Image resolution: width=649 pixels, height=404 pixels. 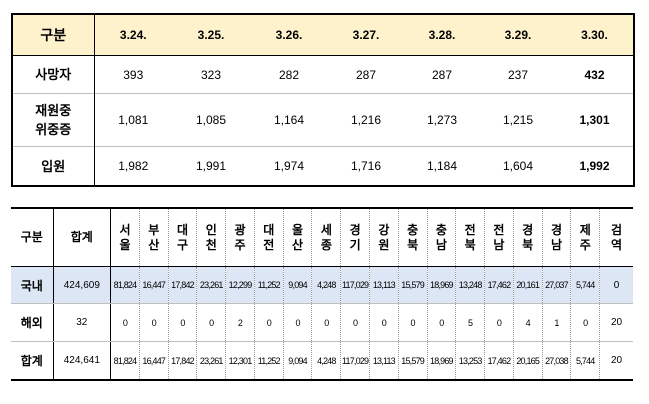 What do you see at coordinates (240, 285) in the screenshot?
I see `value-cell: 12,299` at bounding box center [240, 285].